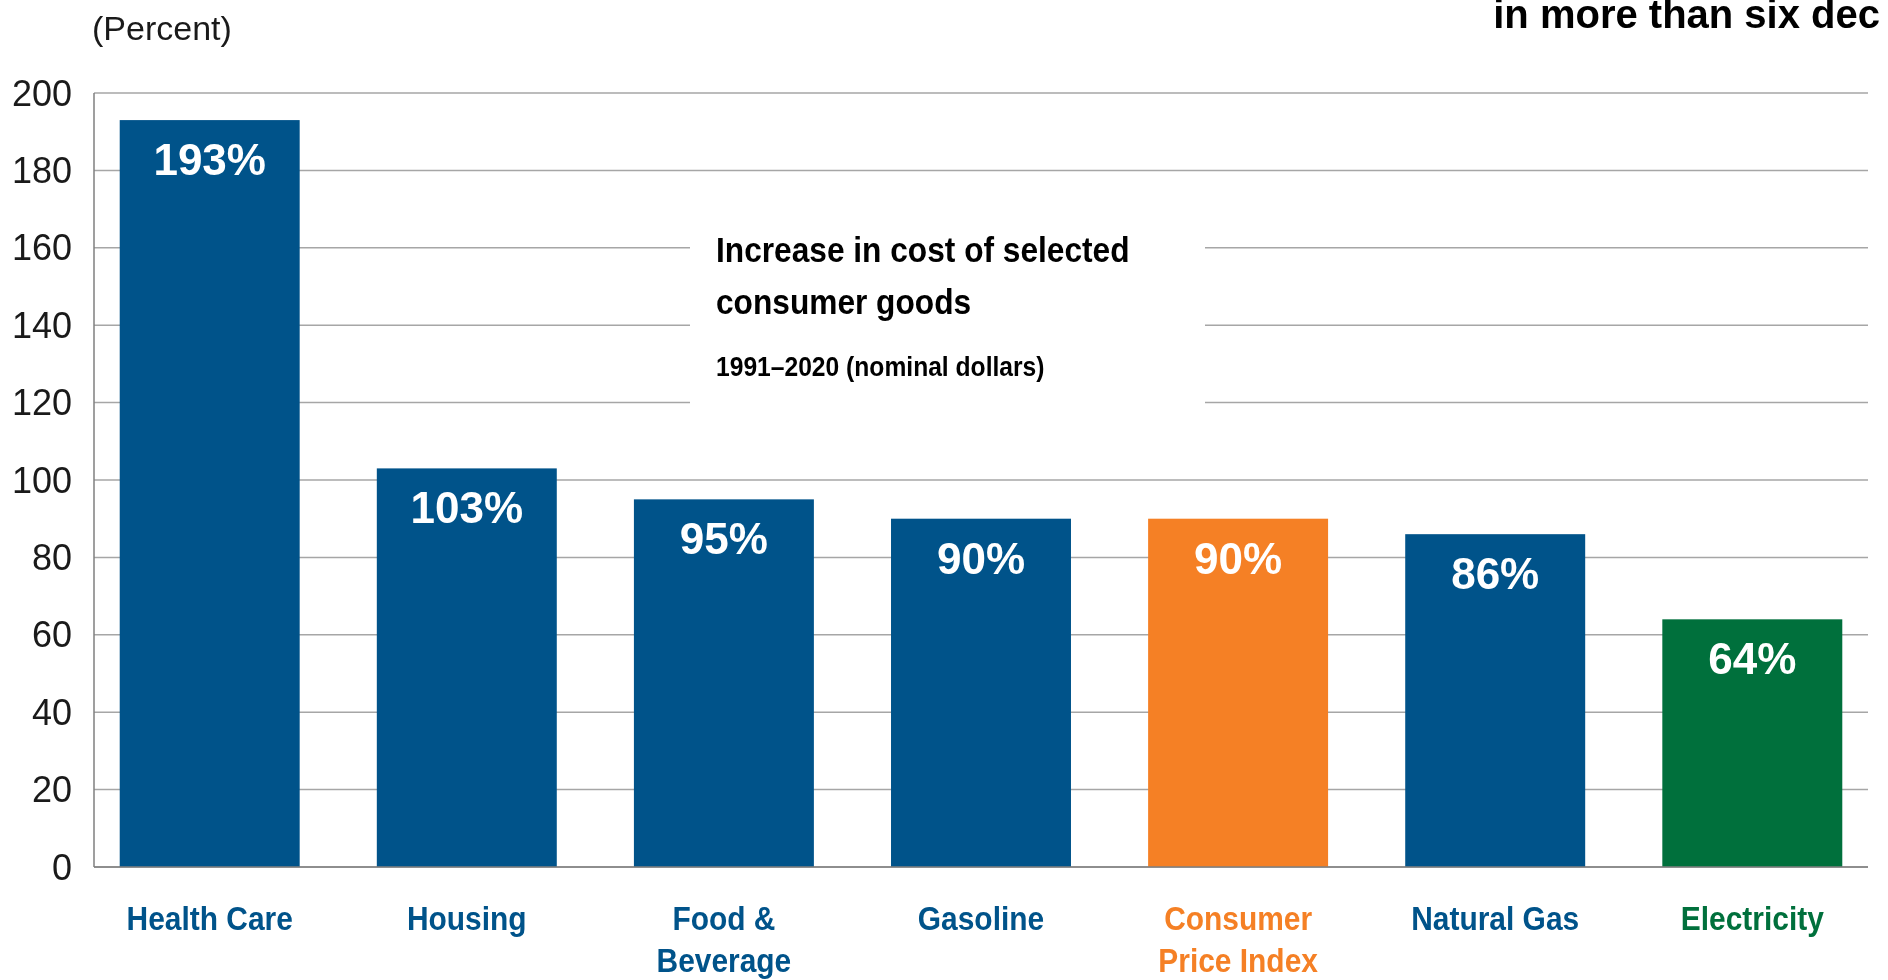 The height and width of the screenshot is (980, 1888). I want to click on x-tick-label: Gasoline, so click(981, 918).